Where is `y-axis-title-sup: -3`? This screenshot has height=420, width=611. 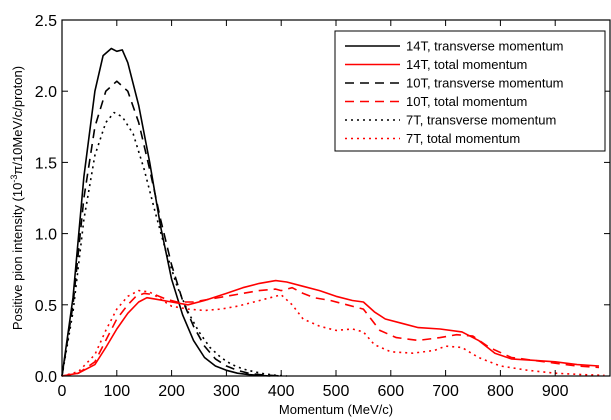
y-axis-title-sup: -3 is located at coordinates (14, 179).